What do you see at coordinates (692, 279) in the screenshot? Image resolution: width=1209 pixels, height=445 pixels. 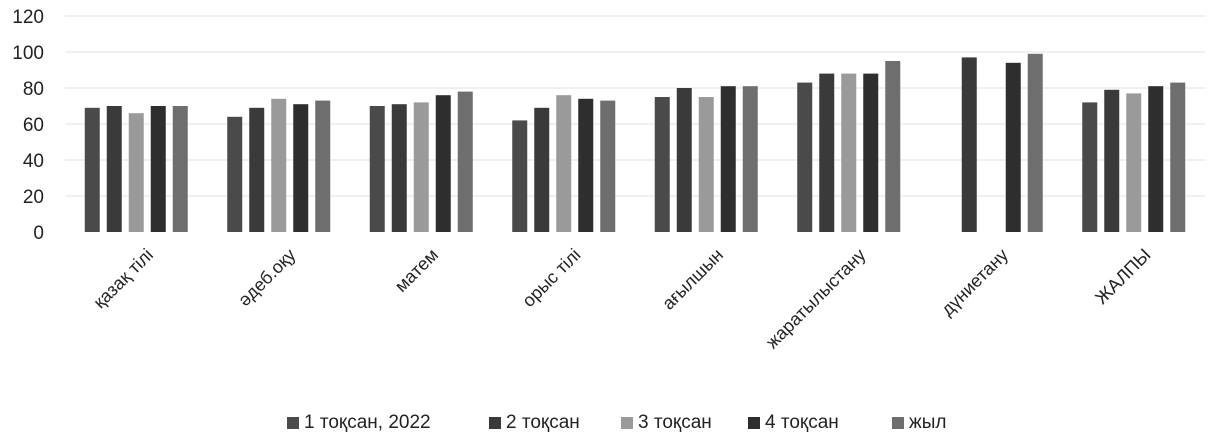 I see `category-label: ағылшын` at bounding box center [692, 279].